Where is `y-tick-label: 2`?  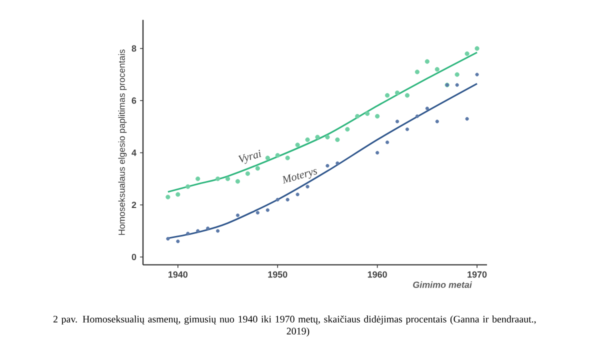 y-tick-label: 2 is located at coordinates (134, 205).